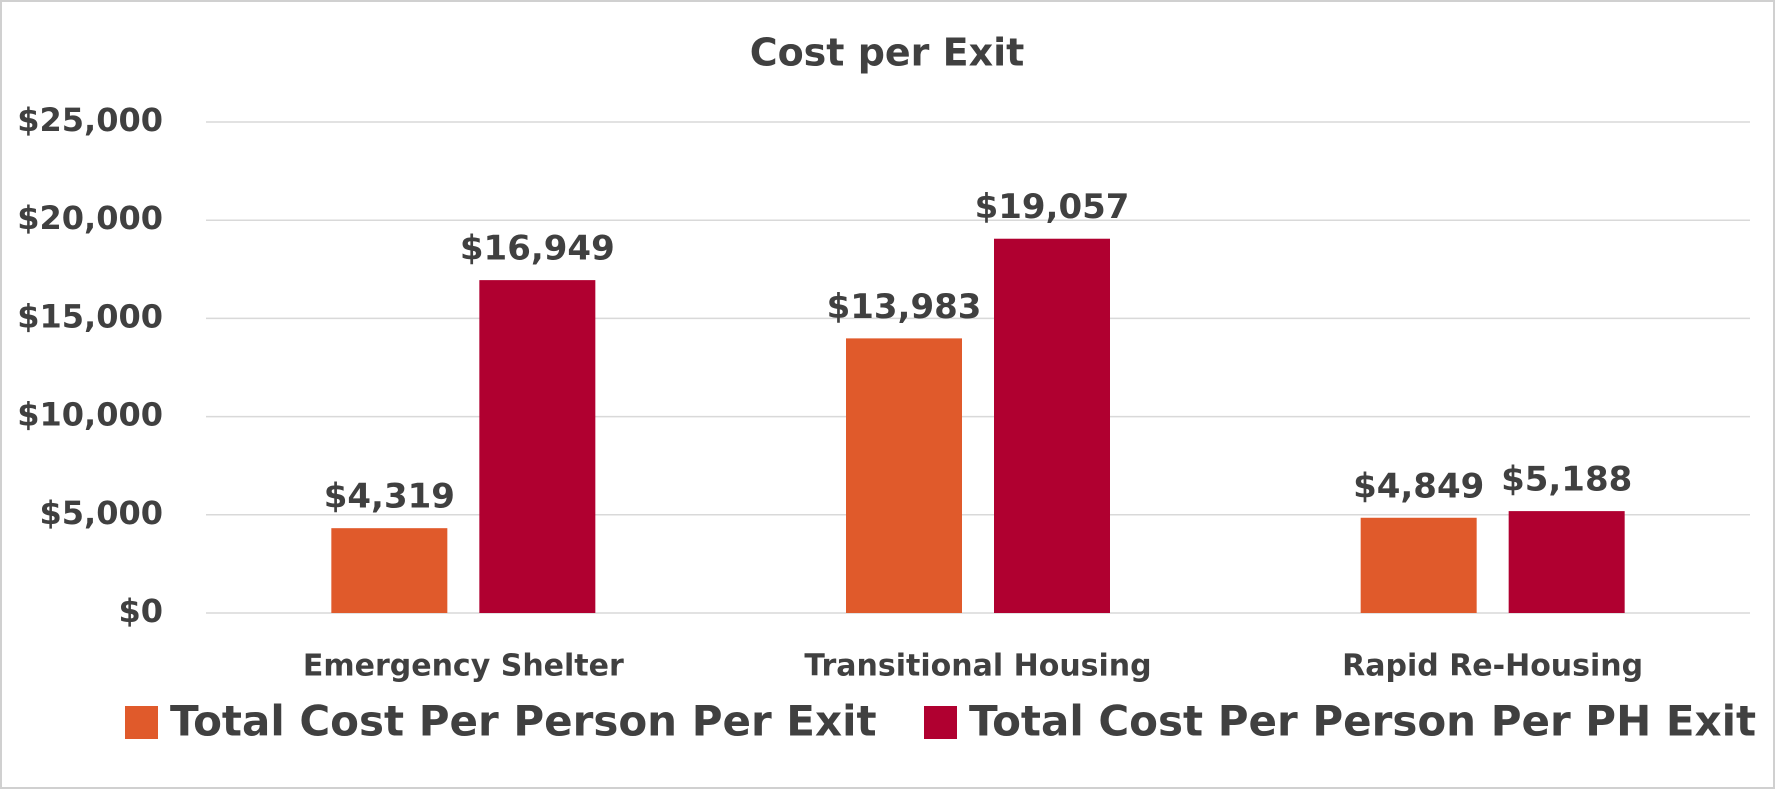 The height and width of the screenshot is (789, 1775). Describe the element at coordinates (1418, 486) in the screenshot. I see `value-label: $4,849` at that location.